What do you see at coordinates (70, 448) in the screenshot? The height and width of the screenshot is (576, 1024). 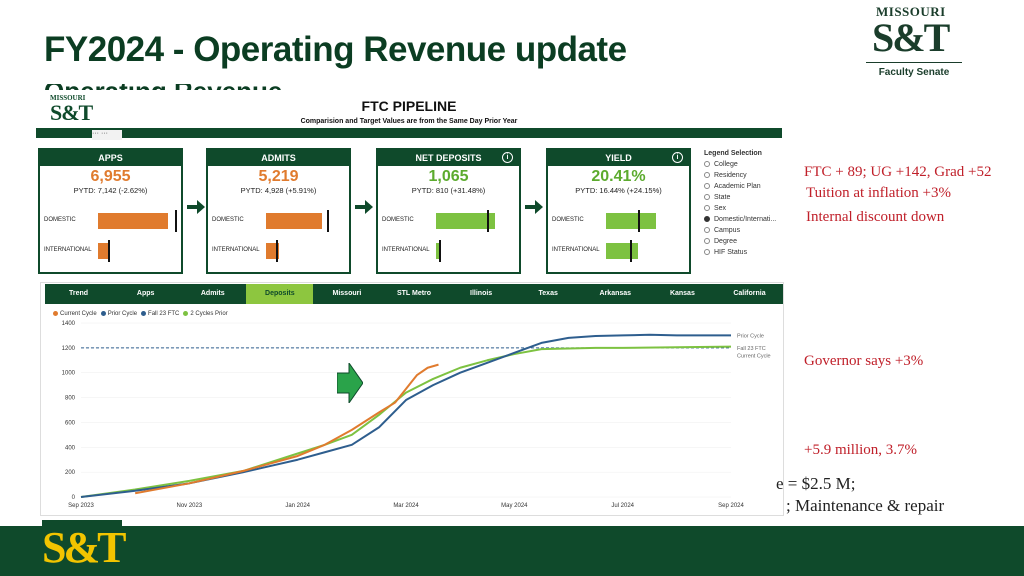 I see `y-tick-label: 400` at bounding box center [70, 448].